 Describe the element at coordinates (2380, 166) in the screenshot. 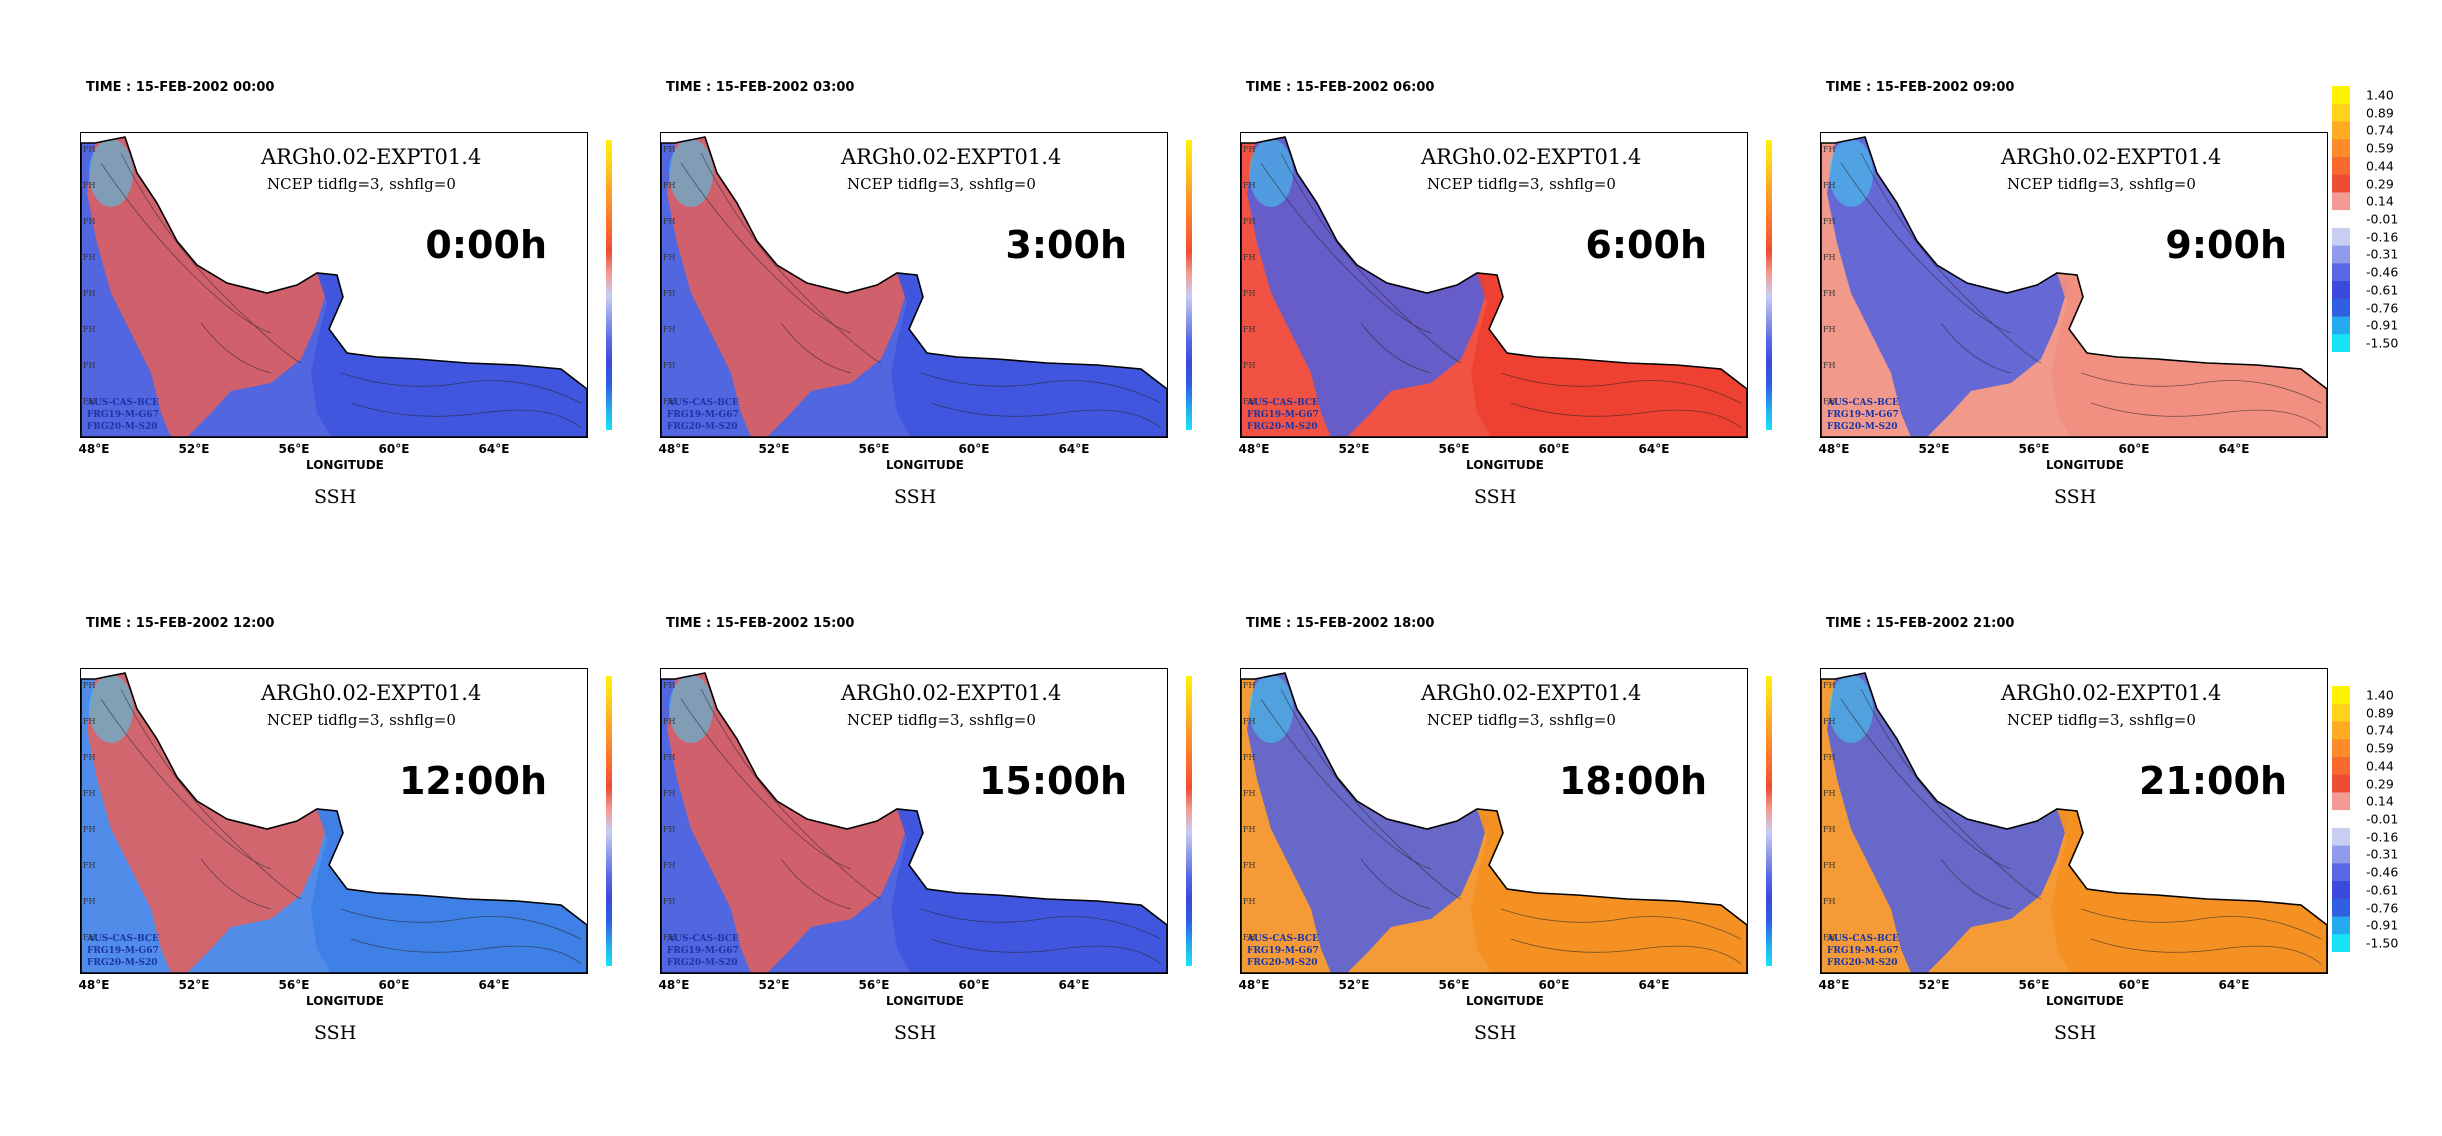

I see `colorbar-tick-label: 0.44` at that location.